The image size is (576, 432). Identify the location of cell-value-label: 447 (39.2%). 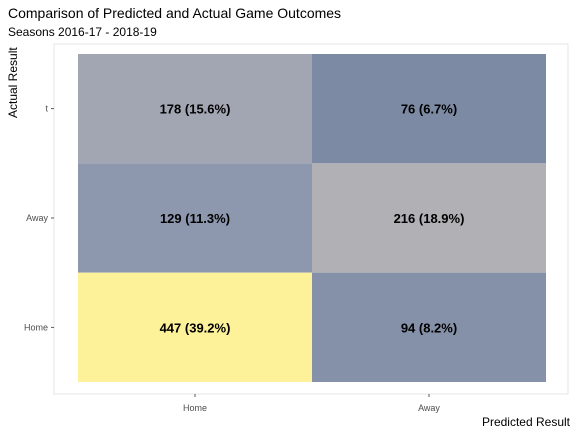
(195, 327).